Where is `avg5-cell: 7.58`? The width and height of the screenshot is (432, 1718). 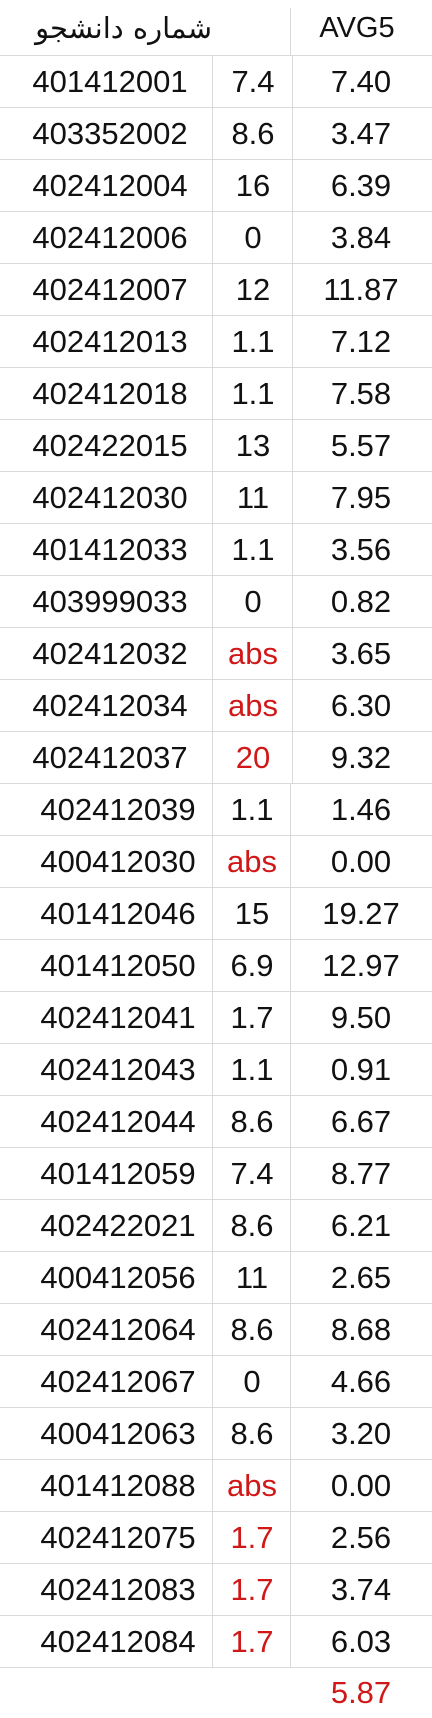 avg5-cell: 7.58 is located at coordinates (361, 393).